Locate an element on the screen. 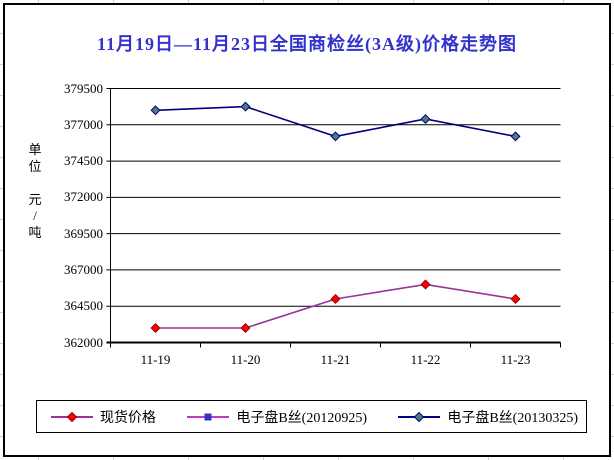 The height and width of the screenshot is (460, 614). legend-item-label: 电子盘B丝(20120925) is located at coordinates (301, 418).